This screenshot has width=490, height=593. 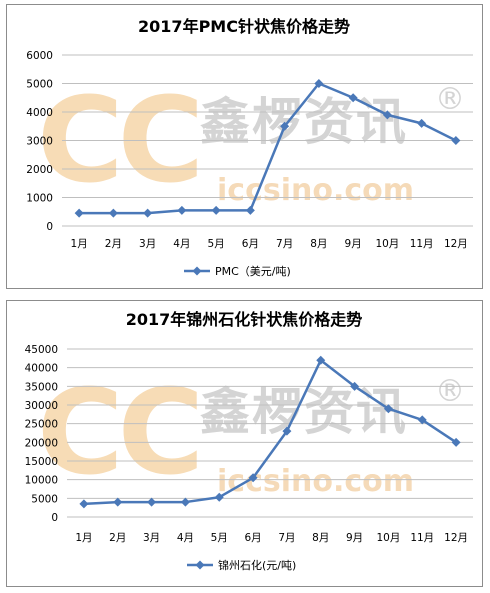 What do you see at coordinates (39, 199) in the screenshot?
I see `y-tick-label: 1000` at bounding box center [39, 199].